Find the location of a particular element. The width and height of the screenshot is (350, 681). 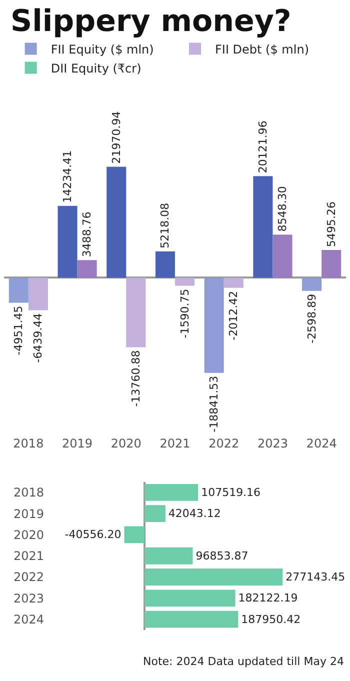

chart-title: Slippery money? is located at coordinates (151, 22).